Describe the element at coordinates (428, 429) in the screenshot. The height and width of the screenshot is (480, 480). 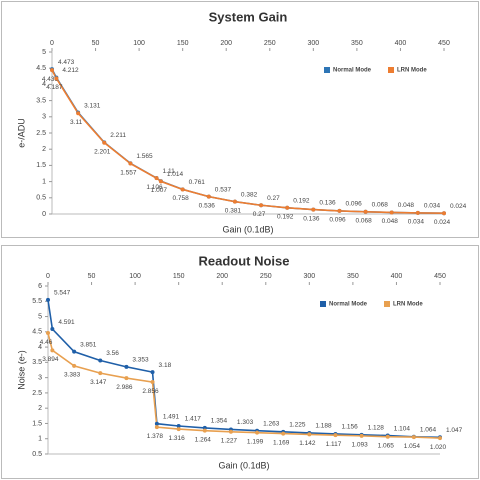
I see `data-label: 1.064` at that location.